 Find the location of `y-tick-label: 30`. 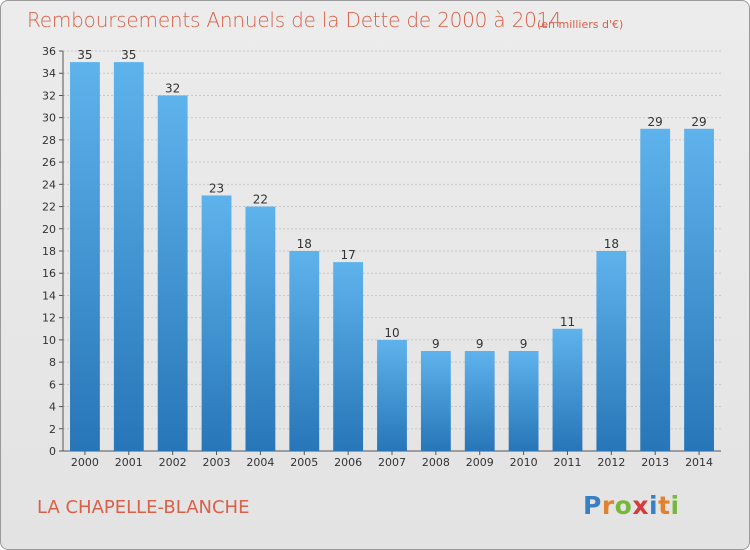

y-tick-label: 30 is located at coordinates (49, 118).